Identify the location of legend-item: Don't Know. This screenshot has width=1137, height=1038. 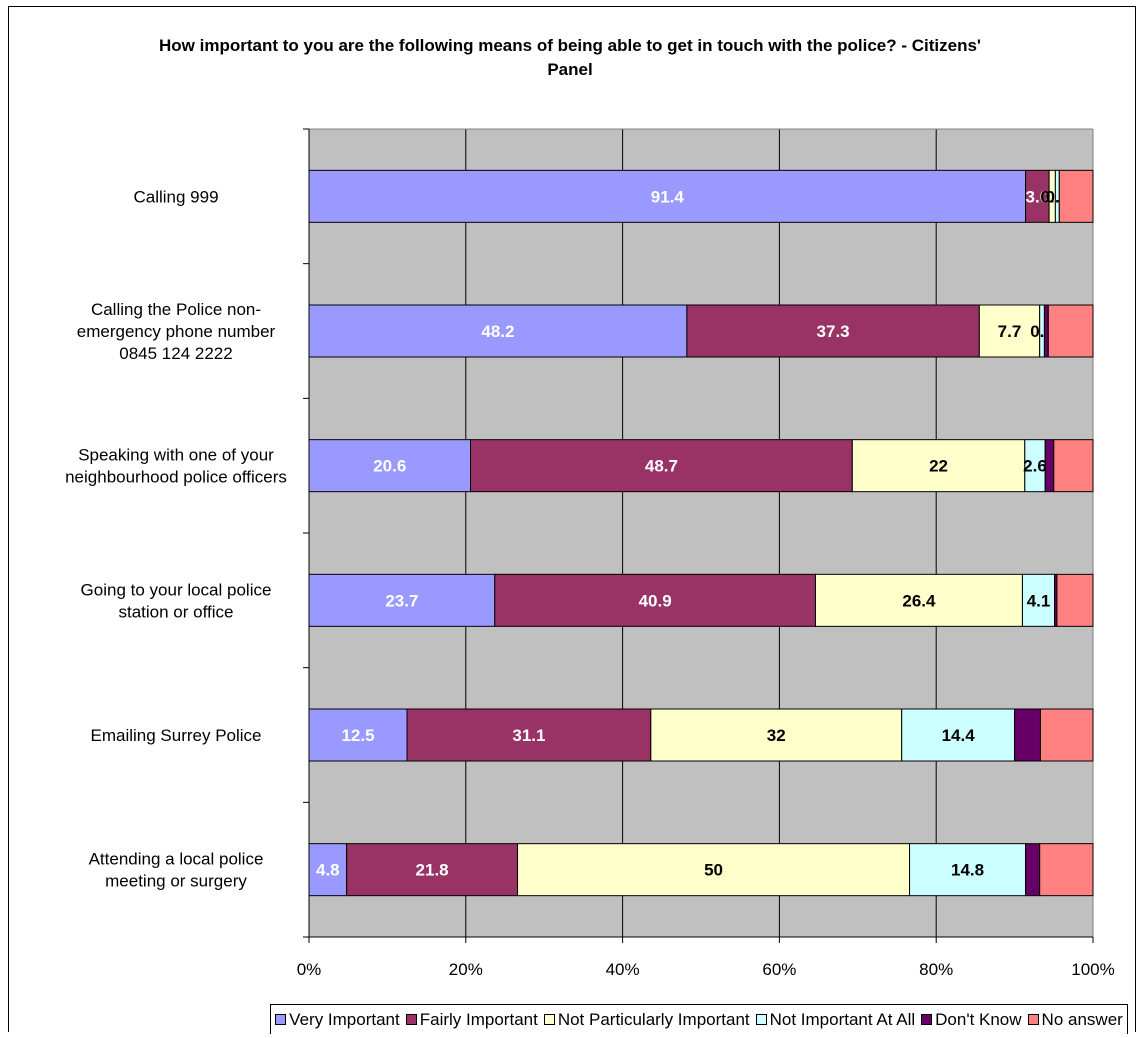
(971, 1019).